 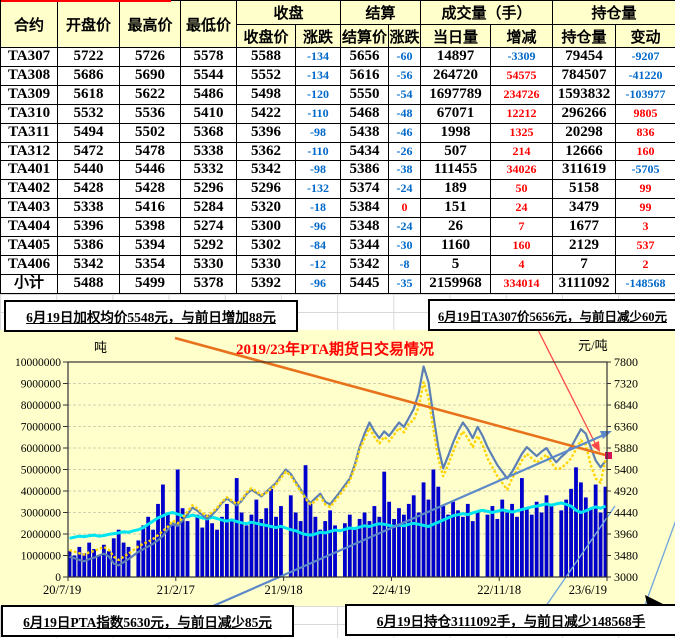 I want to click on cell: 1593832, so click(x=584, y=94).